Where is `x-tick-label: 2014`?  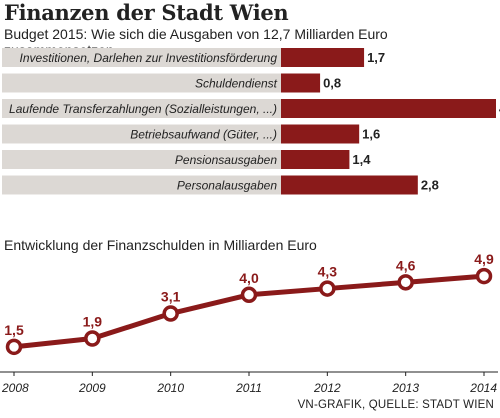 x-tick-label: 2014 is located at coordinates (483, 388).